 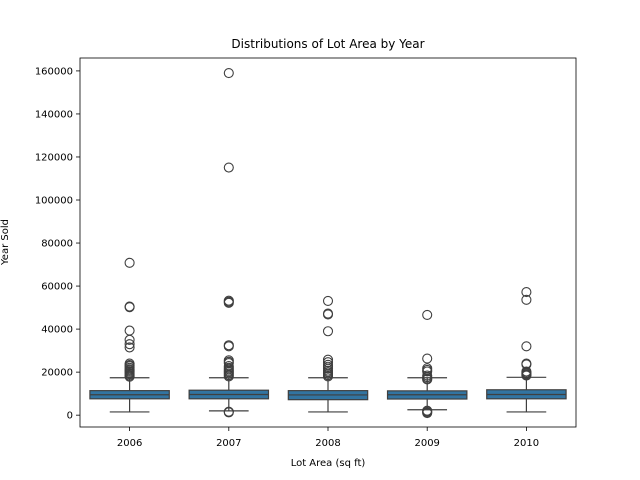 I want to click on x-tick-label: 2006, so click(x=129, y=443).